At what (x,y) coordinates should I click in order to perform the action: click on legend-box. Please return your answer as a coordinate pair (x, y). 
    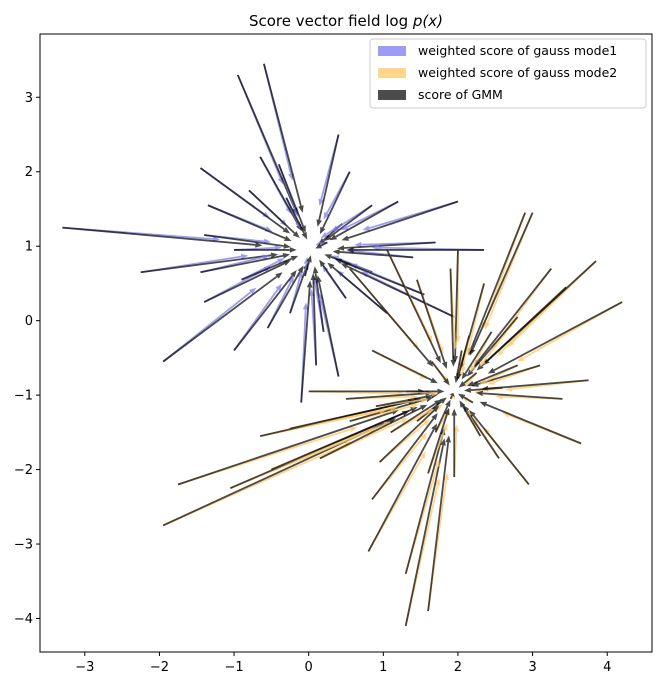
    Looking at the image, I should click on (508, 73).